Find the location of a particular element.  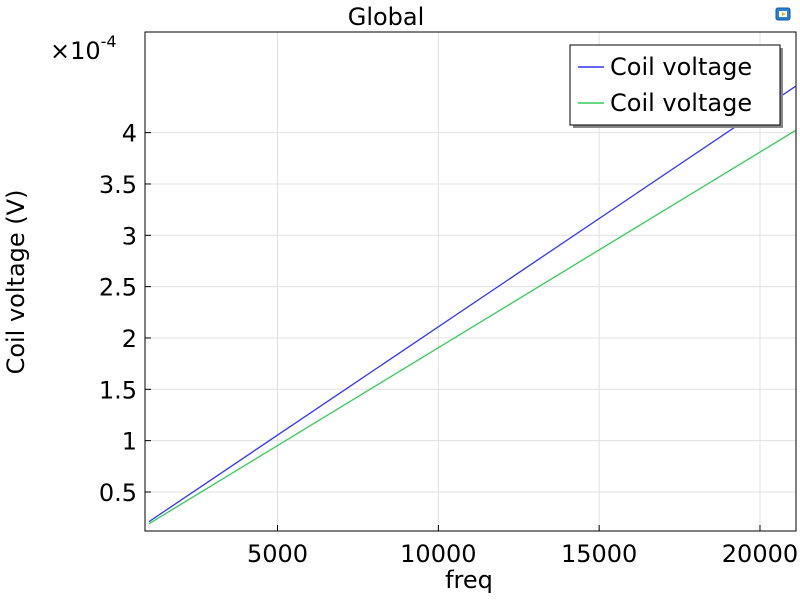

y-tick-label: 2 is located at coordinates (129, 339).